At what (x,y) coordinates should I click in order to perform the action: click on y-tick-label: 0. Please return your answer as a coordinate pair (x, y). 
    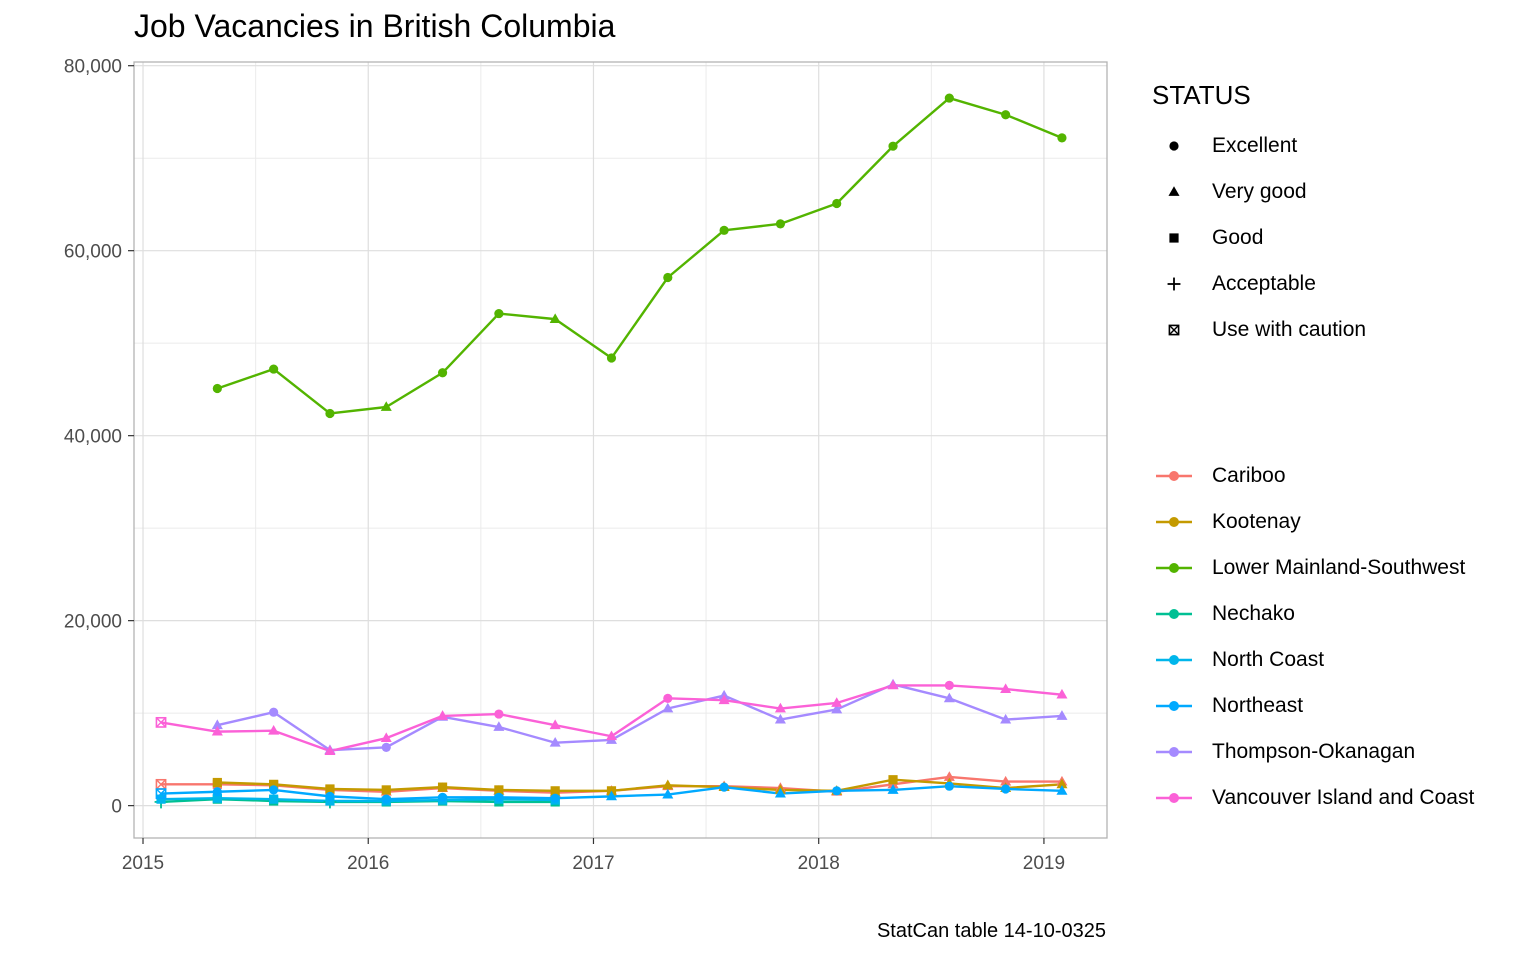
    Looking at the image, I should click on (116, 807).